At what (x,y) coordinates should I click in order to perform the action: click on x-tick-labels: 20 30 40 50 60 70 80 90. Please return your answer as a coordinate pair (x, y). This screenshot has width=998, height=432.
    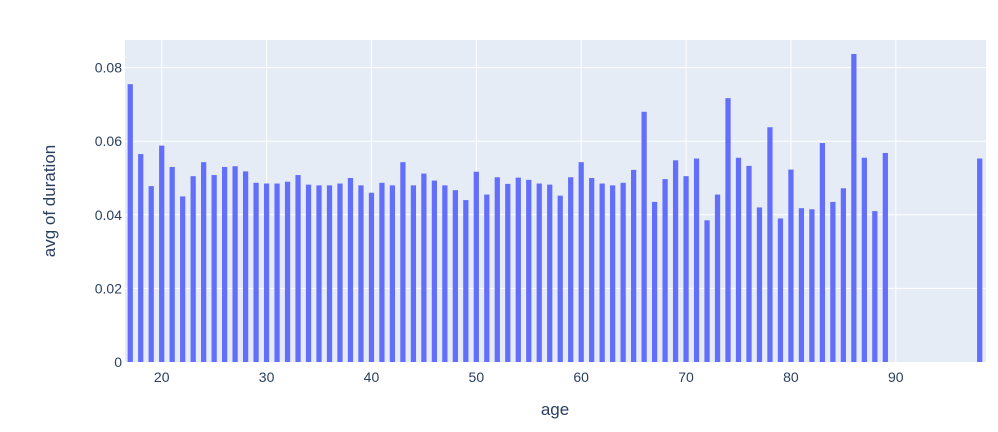
    Looking at the image, I should click on (529, 377).